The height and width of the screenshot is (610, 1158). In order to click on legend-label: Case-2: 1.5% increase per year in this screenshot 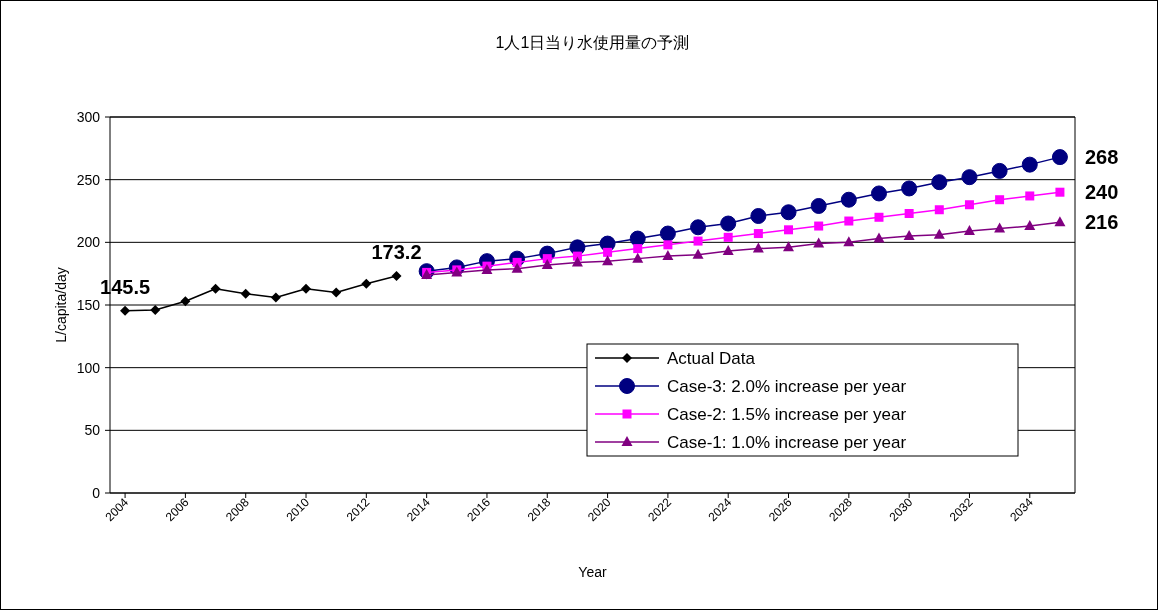, I will do `click(787, 414)`.